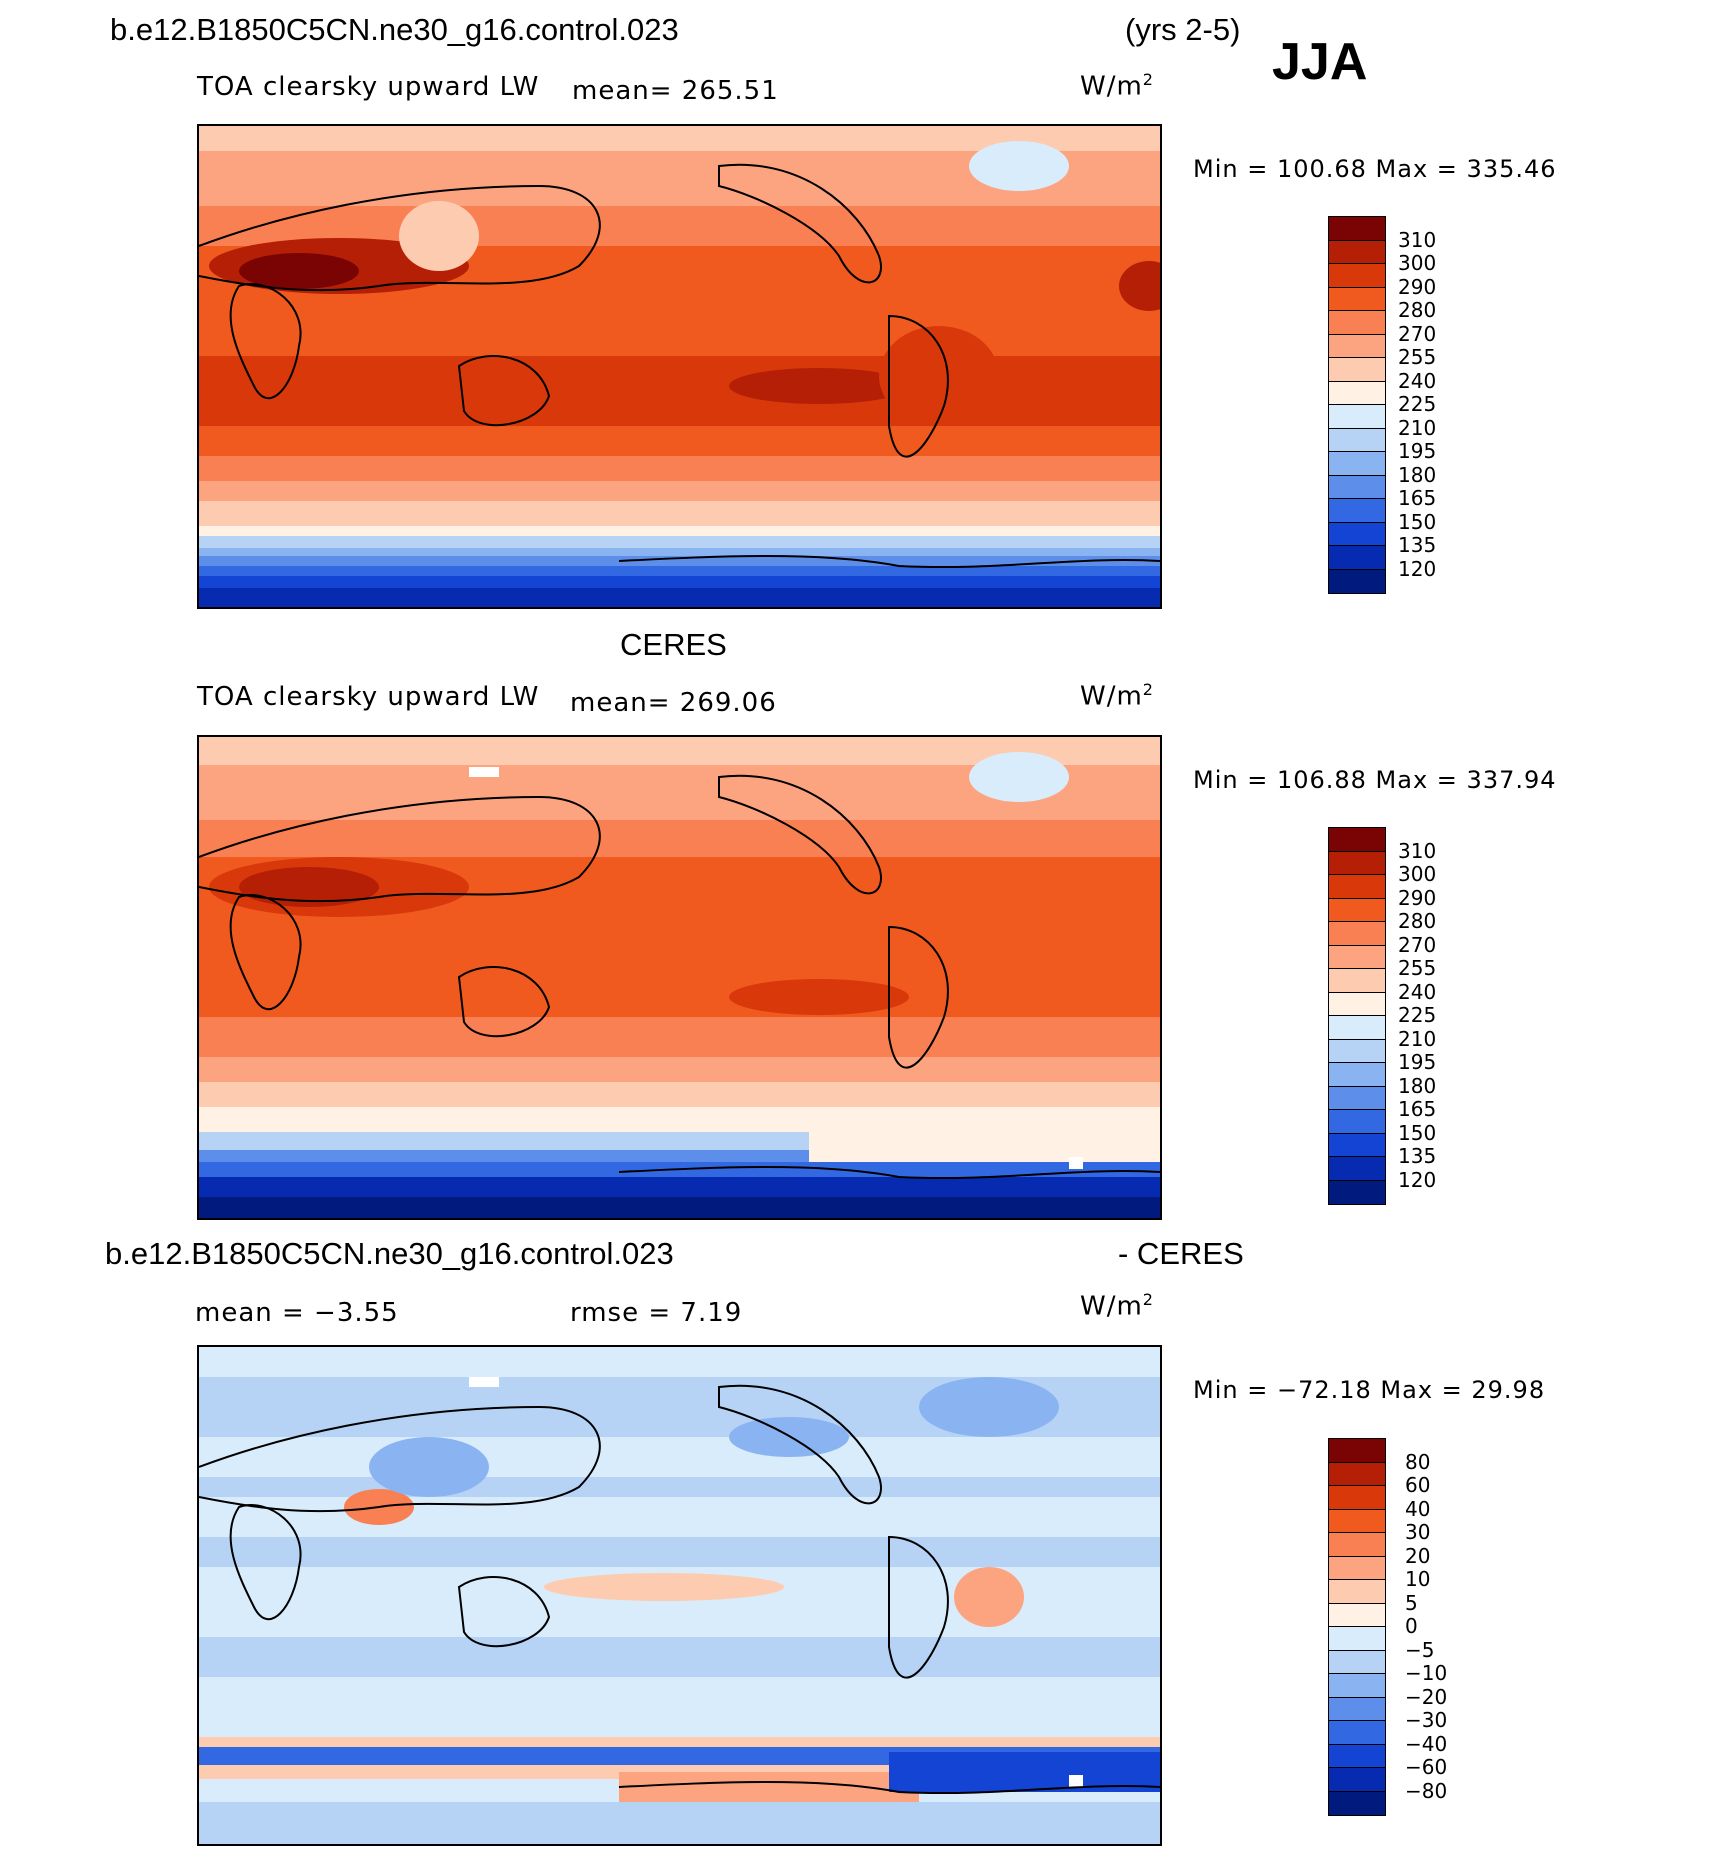 The image size is (1710, 1869). What do you see at coordinates (1183, 29) in the screenshot?
I see `years-label: (yrs 2-5)` at bounding box center [1183, 29].